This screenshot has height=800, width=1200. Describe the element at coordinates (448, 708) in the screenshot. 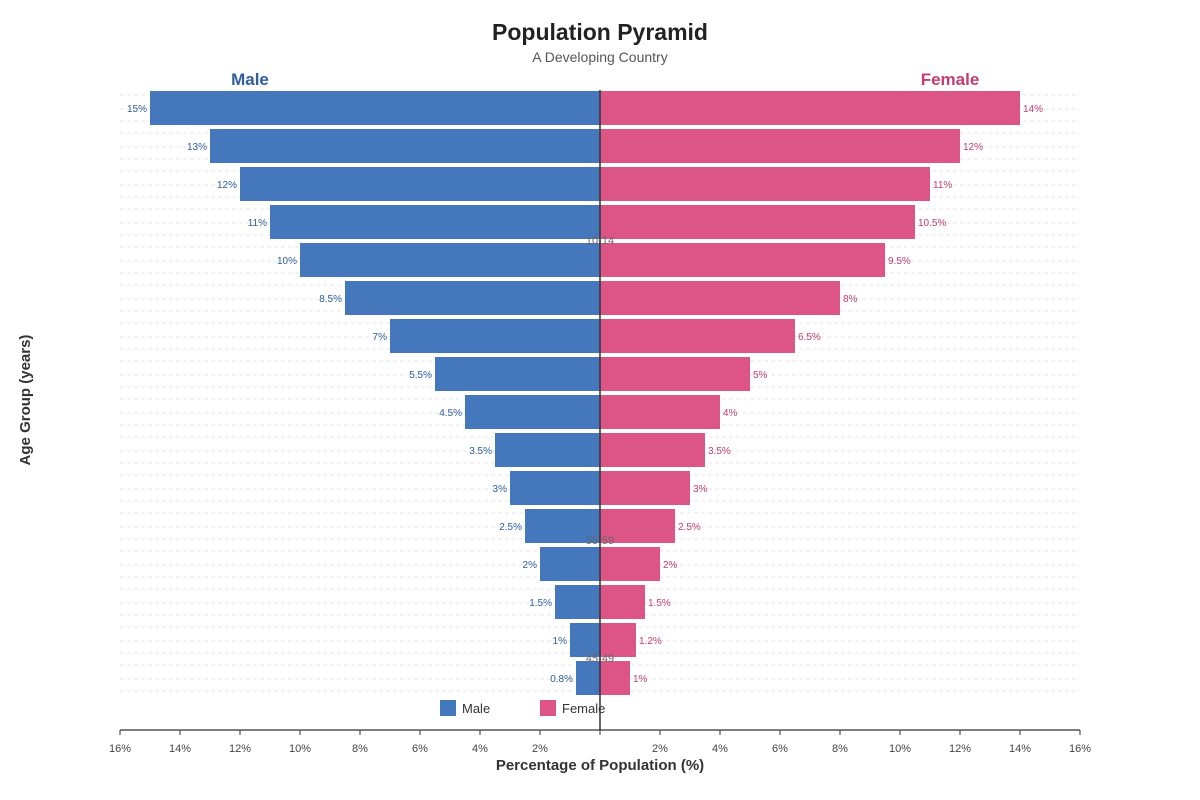

I see `legend-swatch-male` at that location.